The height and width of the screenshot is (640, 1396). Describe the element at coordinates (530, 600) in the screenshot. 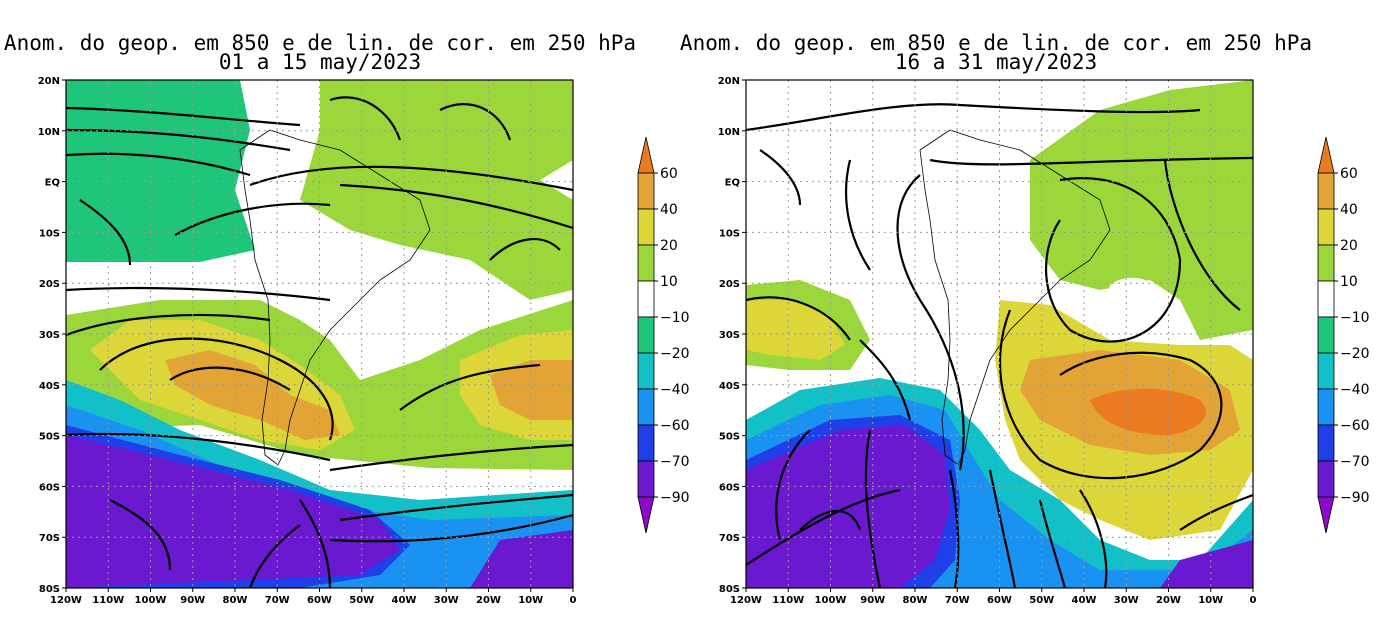

I see `left-lon-tick-label: 10W` at that location.